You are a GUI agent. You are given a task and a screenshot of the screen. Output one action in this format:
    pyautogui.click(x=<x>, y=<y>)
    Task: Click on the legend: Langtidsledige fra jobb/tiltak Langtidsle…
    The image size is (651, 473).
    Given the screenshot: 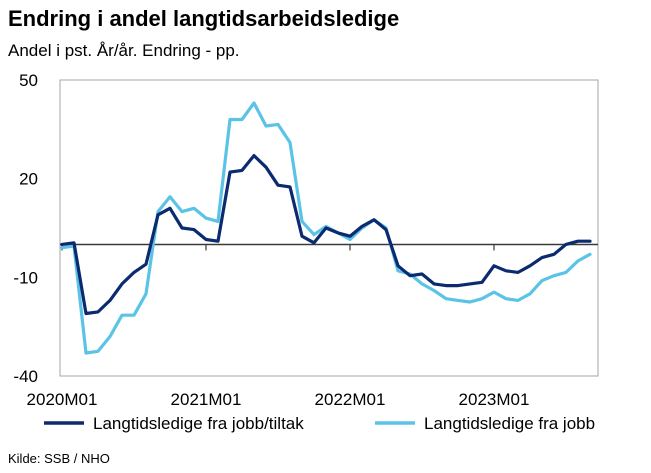 What is the action you would take?
    pyautogui.click(x=319, y=423)
    